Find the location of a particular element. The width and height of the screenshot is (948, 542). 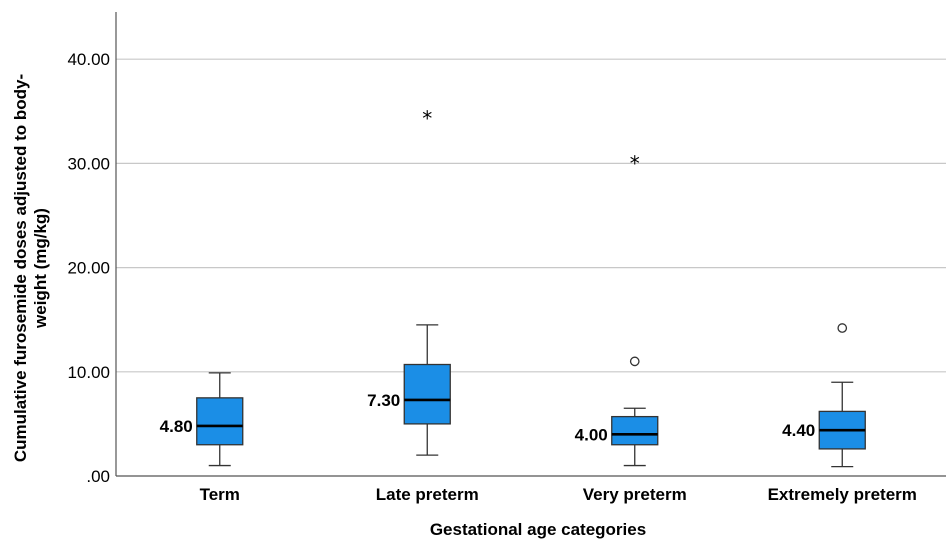

y-tick-label: 10.00 is located at coordinates (88, 372).